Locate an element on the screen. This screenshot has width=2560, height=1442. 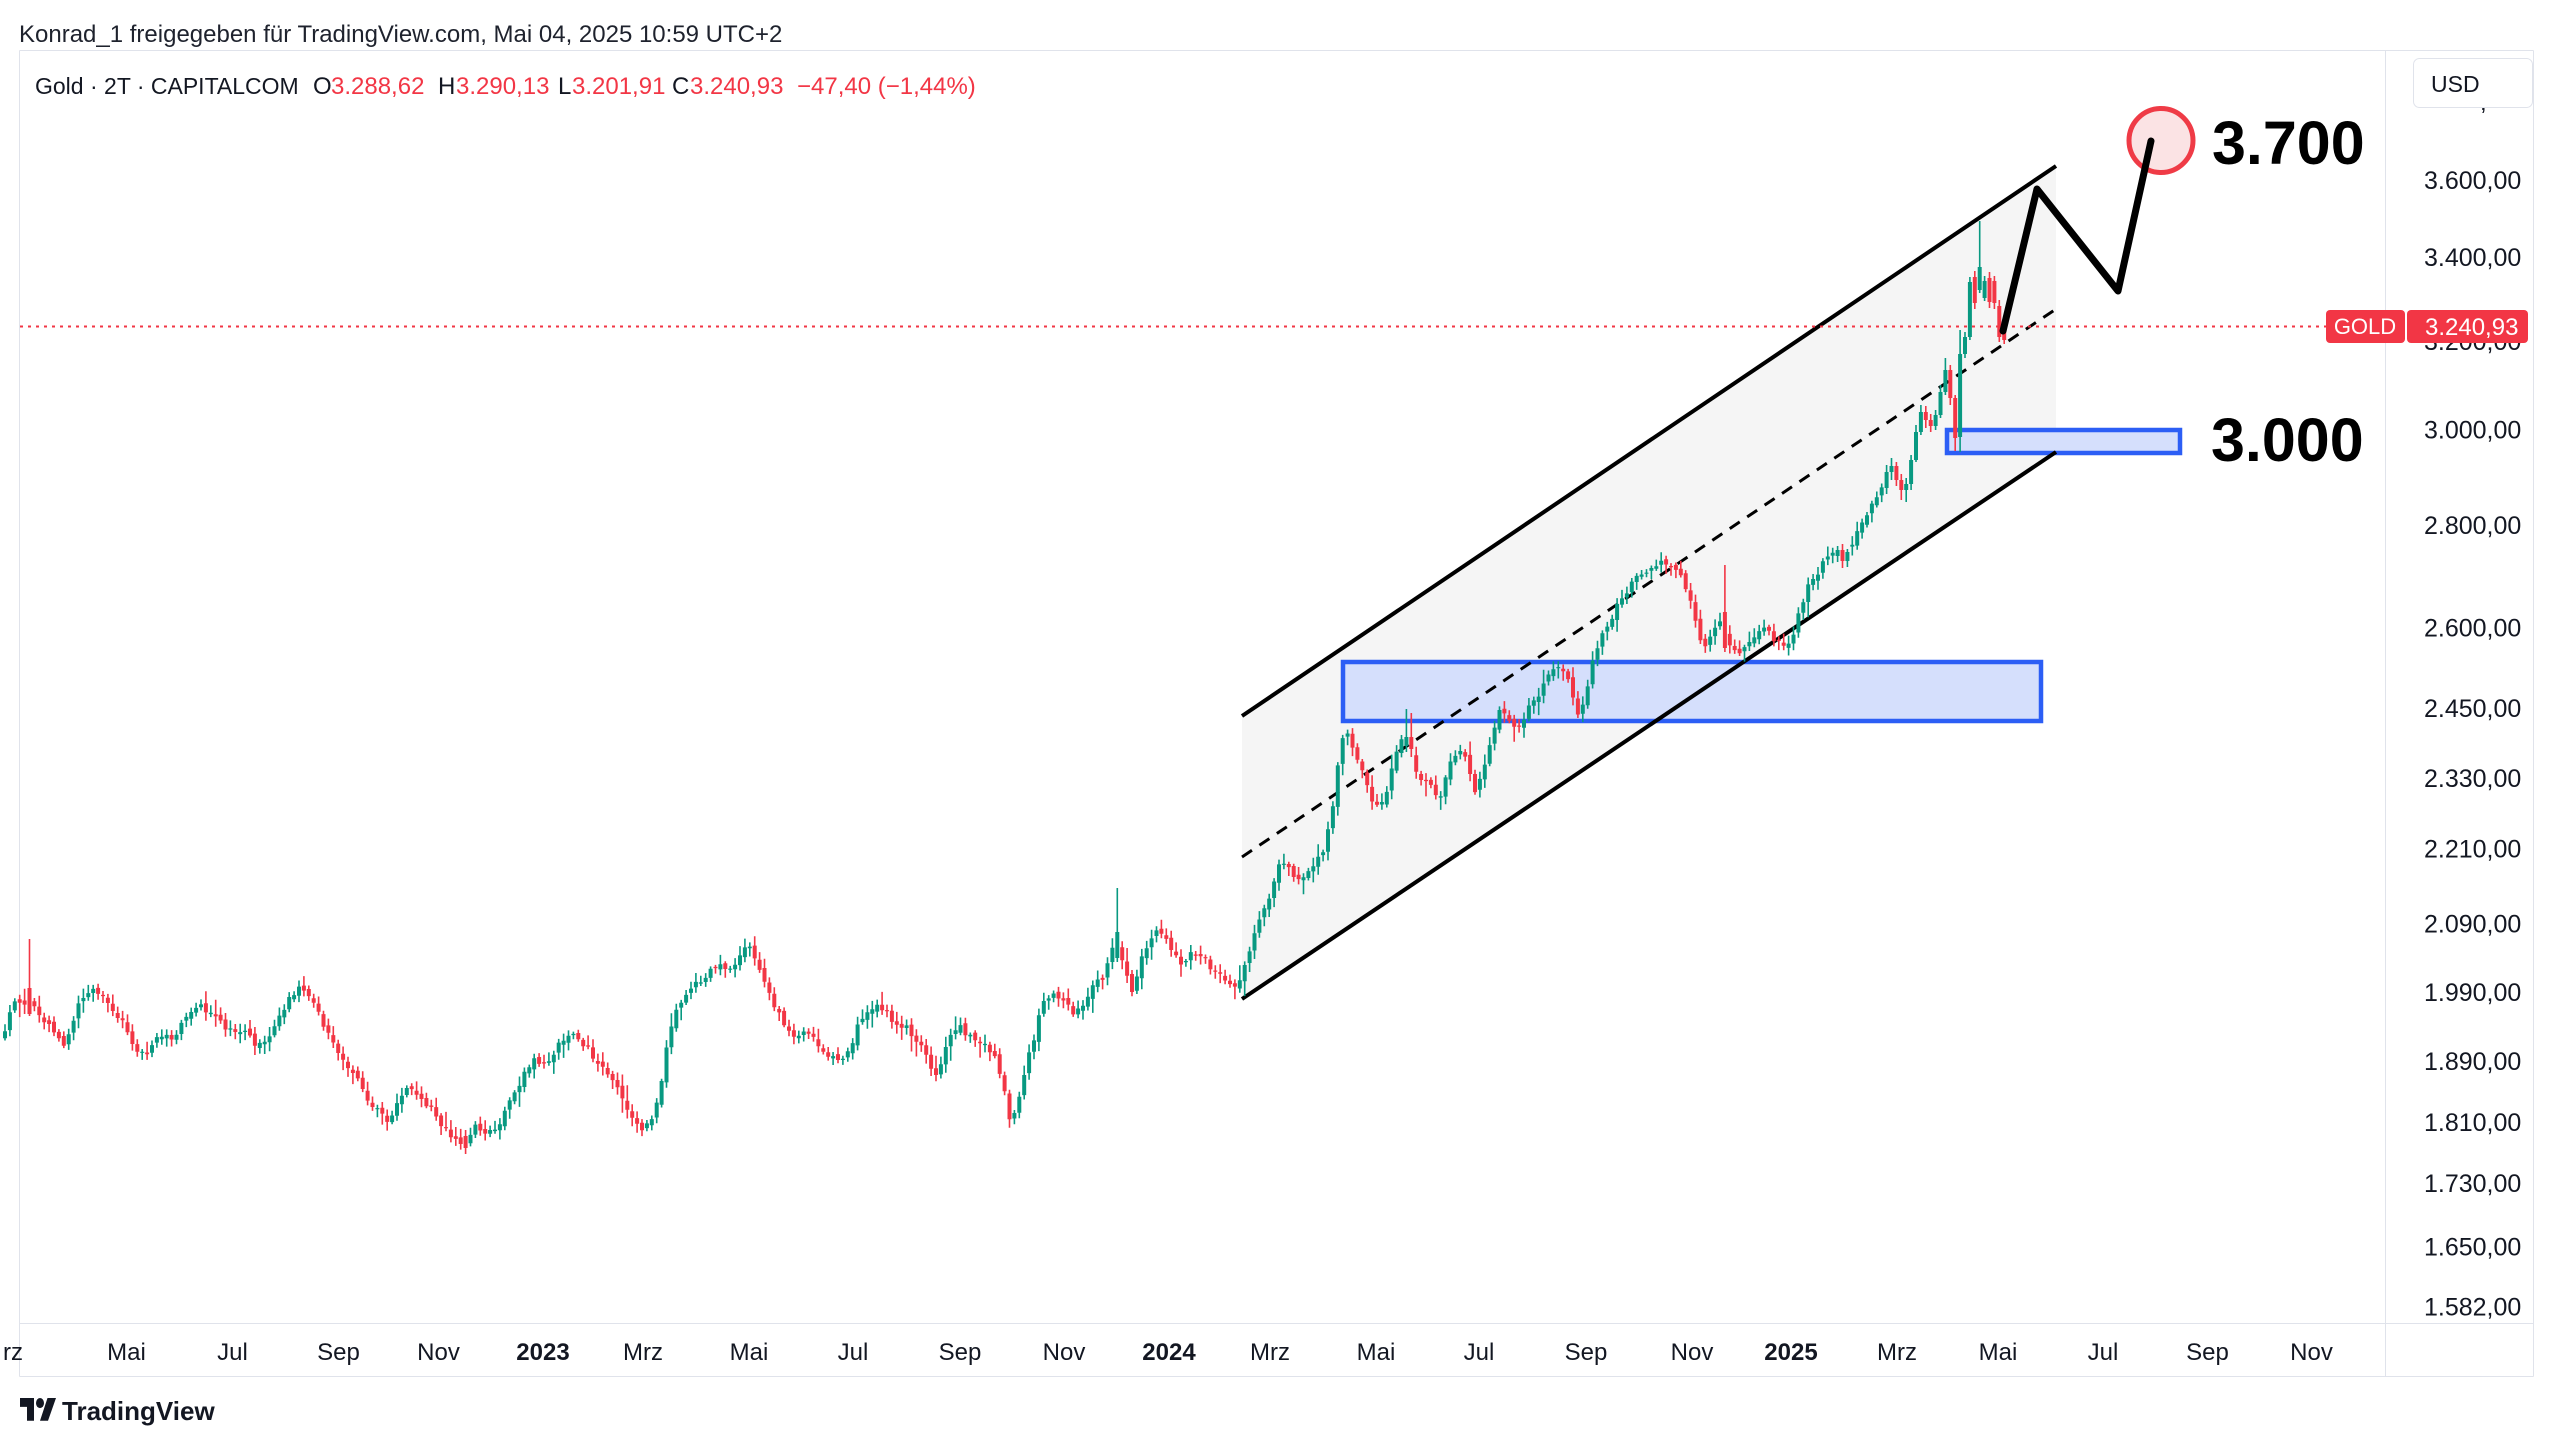
svg-text: 3.000,00 is located at coordinates (2472, 431).